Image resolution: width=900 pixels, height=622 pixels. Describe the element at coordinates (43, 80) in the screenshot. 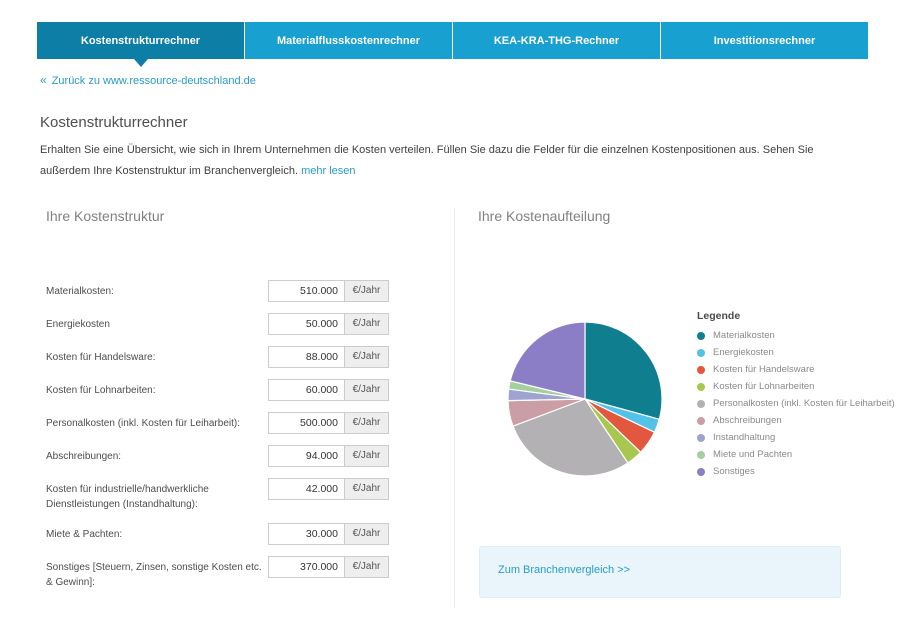

I see `double-chevron-left-icon: «` at that location.